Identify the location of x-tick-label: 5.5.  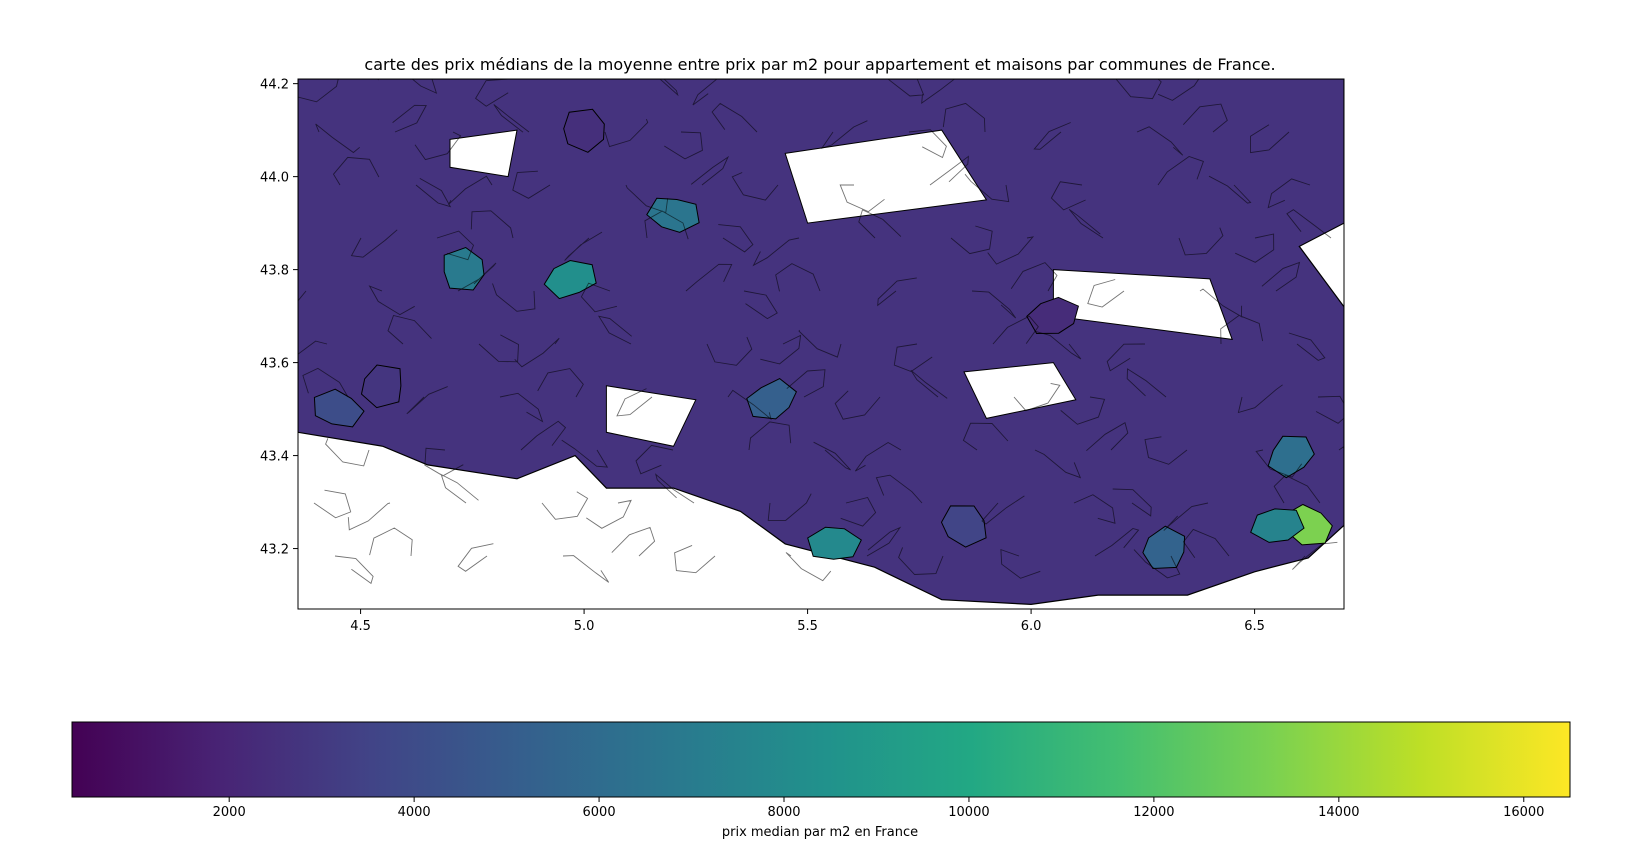
(807, 626).